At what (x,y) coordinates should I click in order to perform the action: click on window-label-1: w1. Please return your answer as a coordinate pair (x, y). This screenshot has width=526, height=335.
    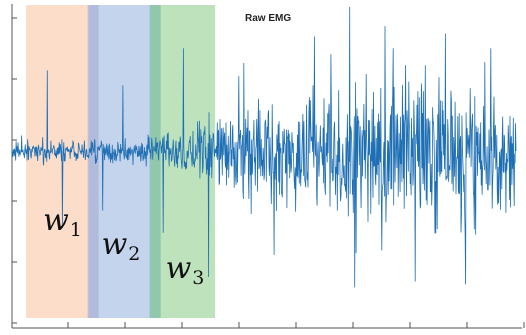
    Looking at the image, I should click on (62, 222).